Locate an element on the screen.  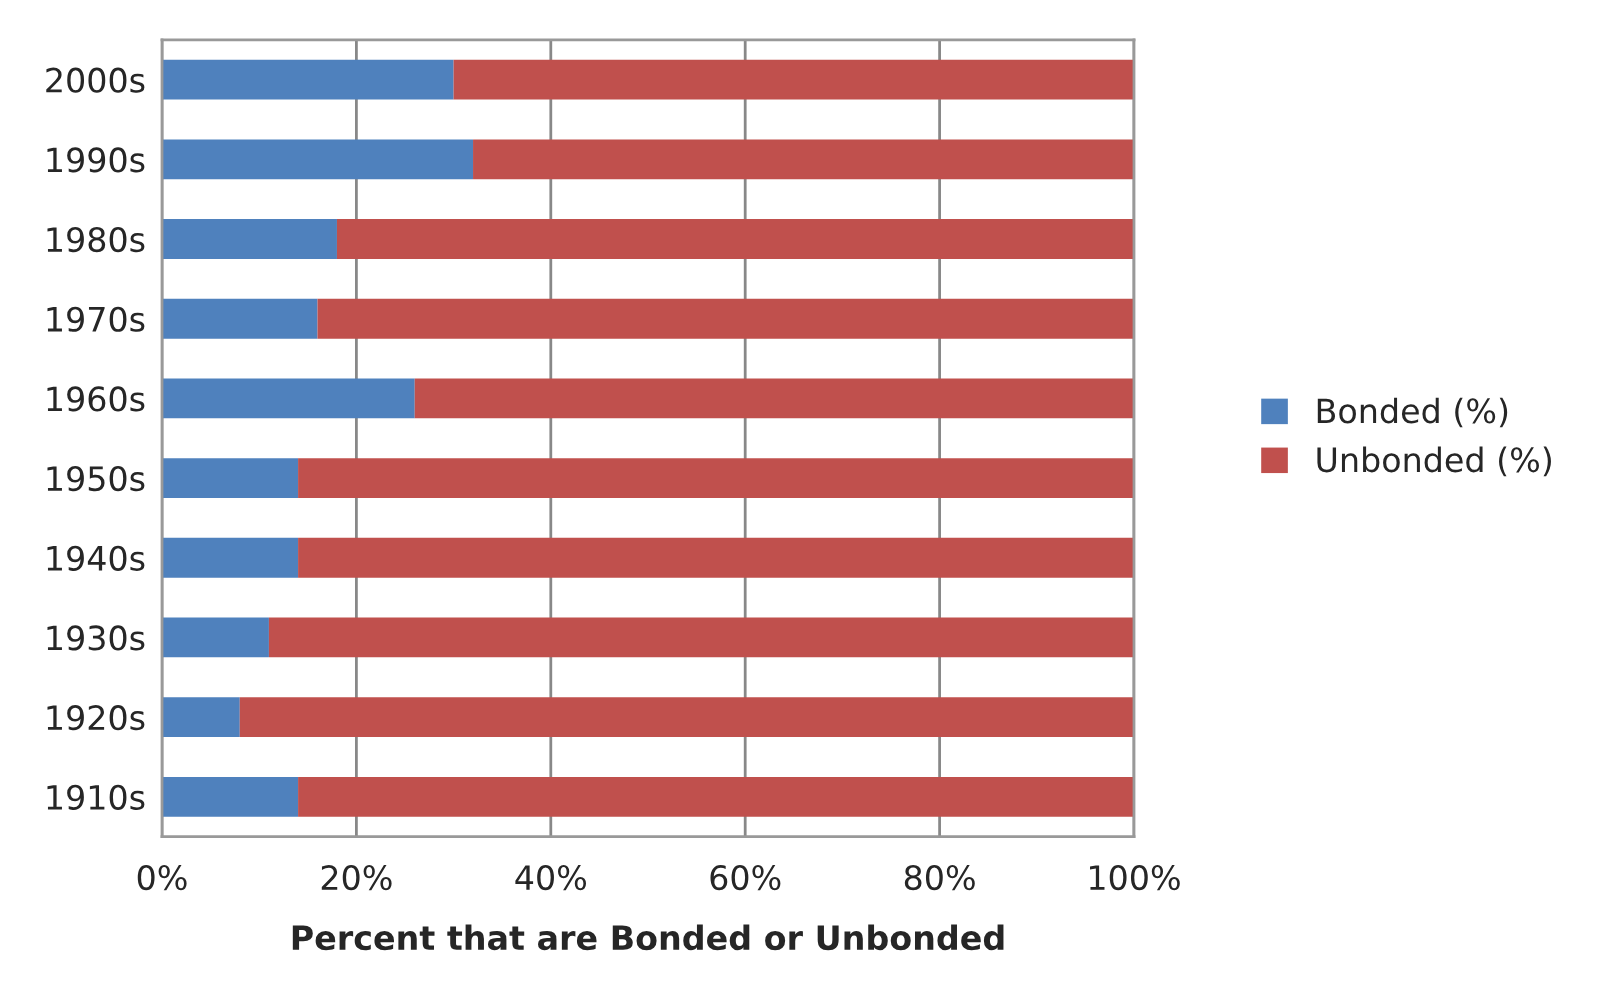
y-tick-label: 2000s is located at coordinates (95, 80).